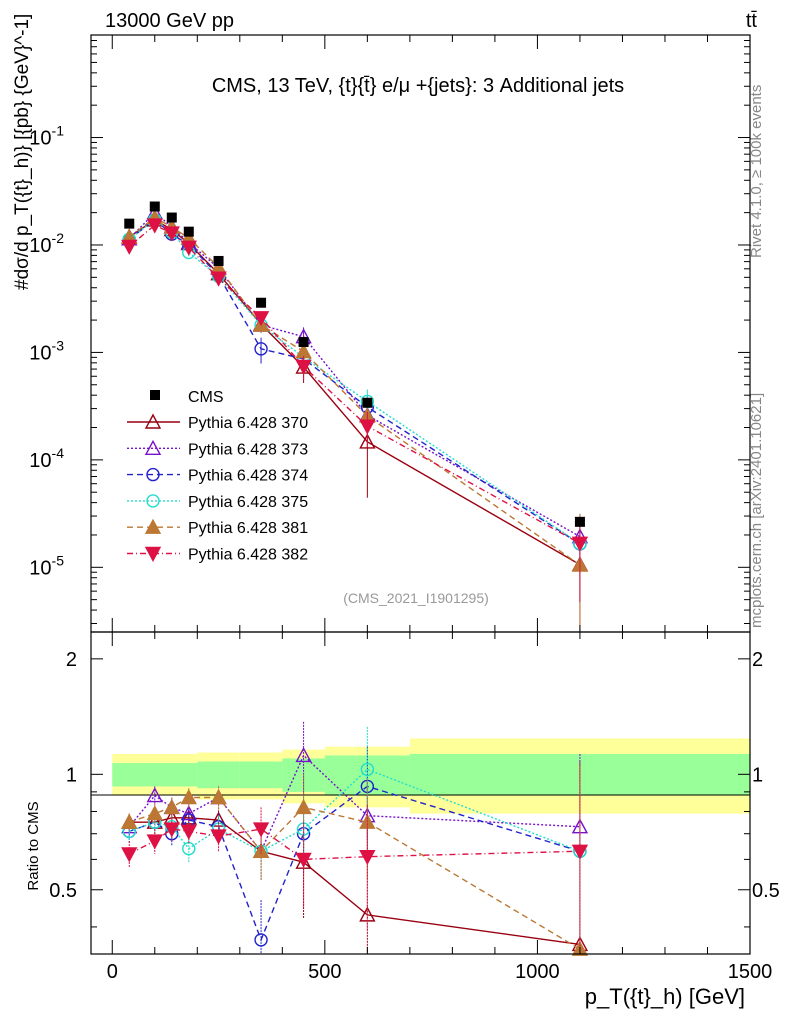  Describe the element at coordinates (756, 171) in the screenshot. I see `rivet-version-label: Rivet 4.1.0, ≥ 100k events` at that location.